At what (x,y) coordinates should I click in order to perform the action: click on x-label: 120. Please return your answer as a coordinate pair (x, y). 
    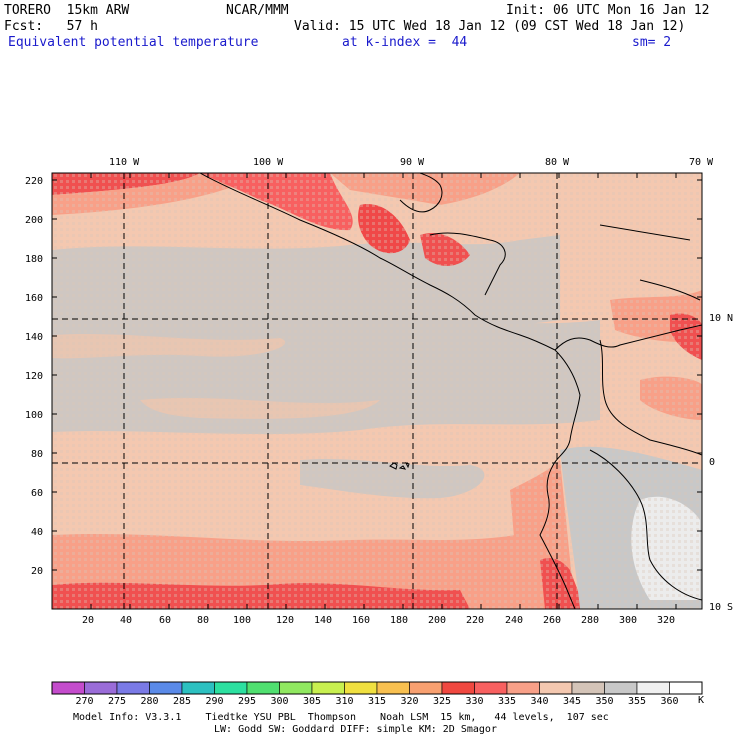
    Looking at the image, I should click on (285, 620).